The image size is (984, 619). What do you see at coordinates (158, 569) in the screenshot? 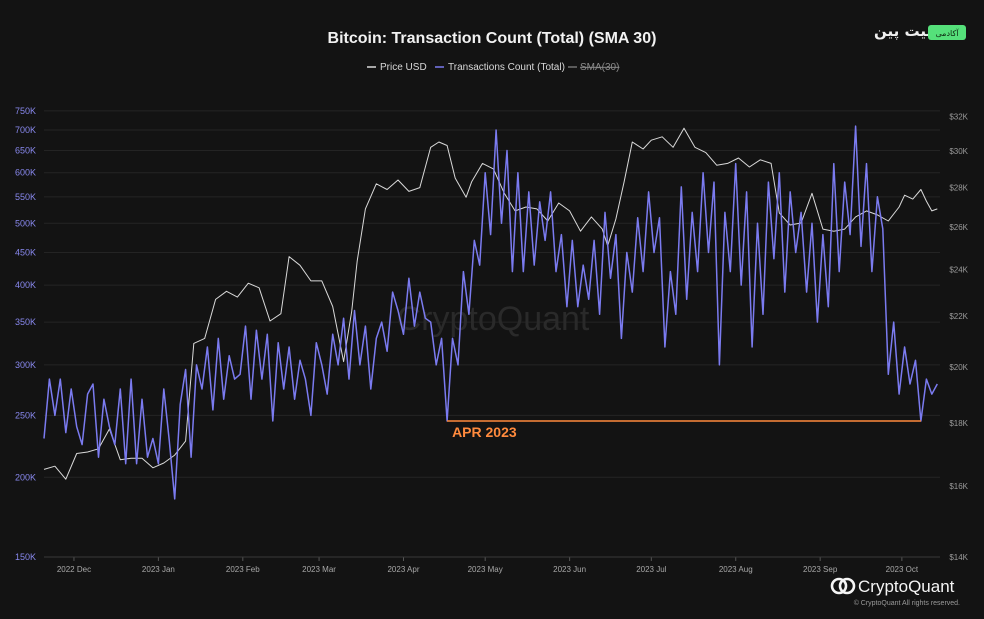
I see `x-tick-label: 2023 Jan` at bounding box center [158, 569].